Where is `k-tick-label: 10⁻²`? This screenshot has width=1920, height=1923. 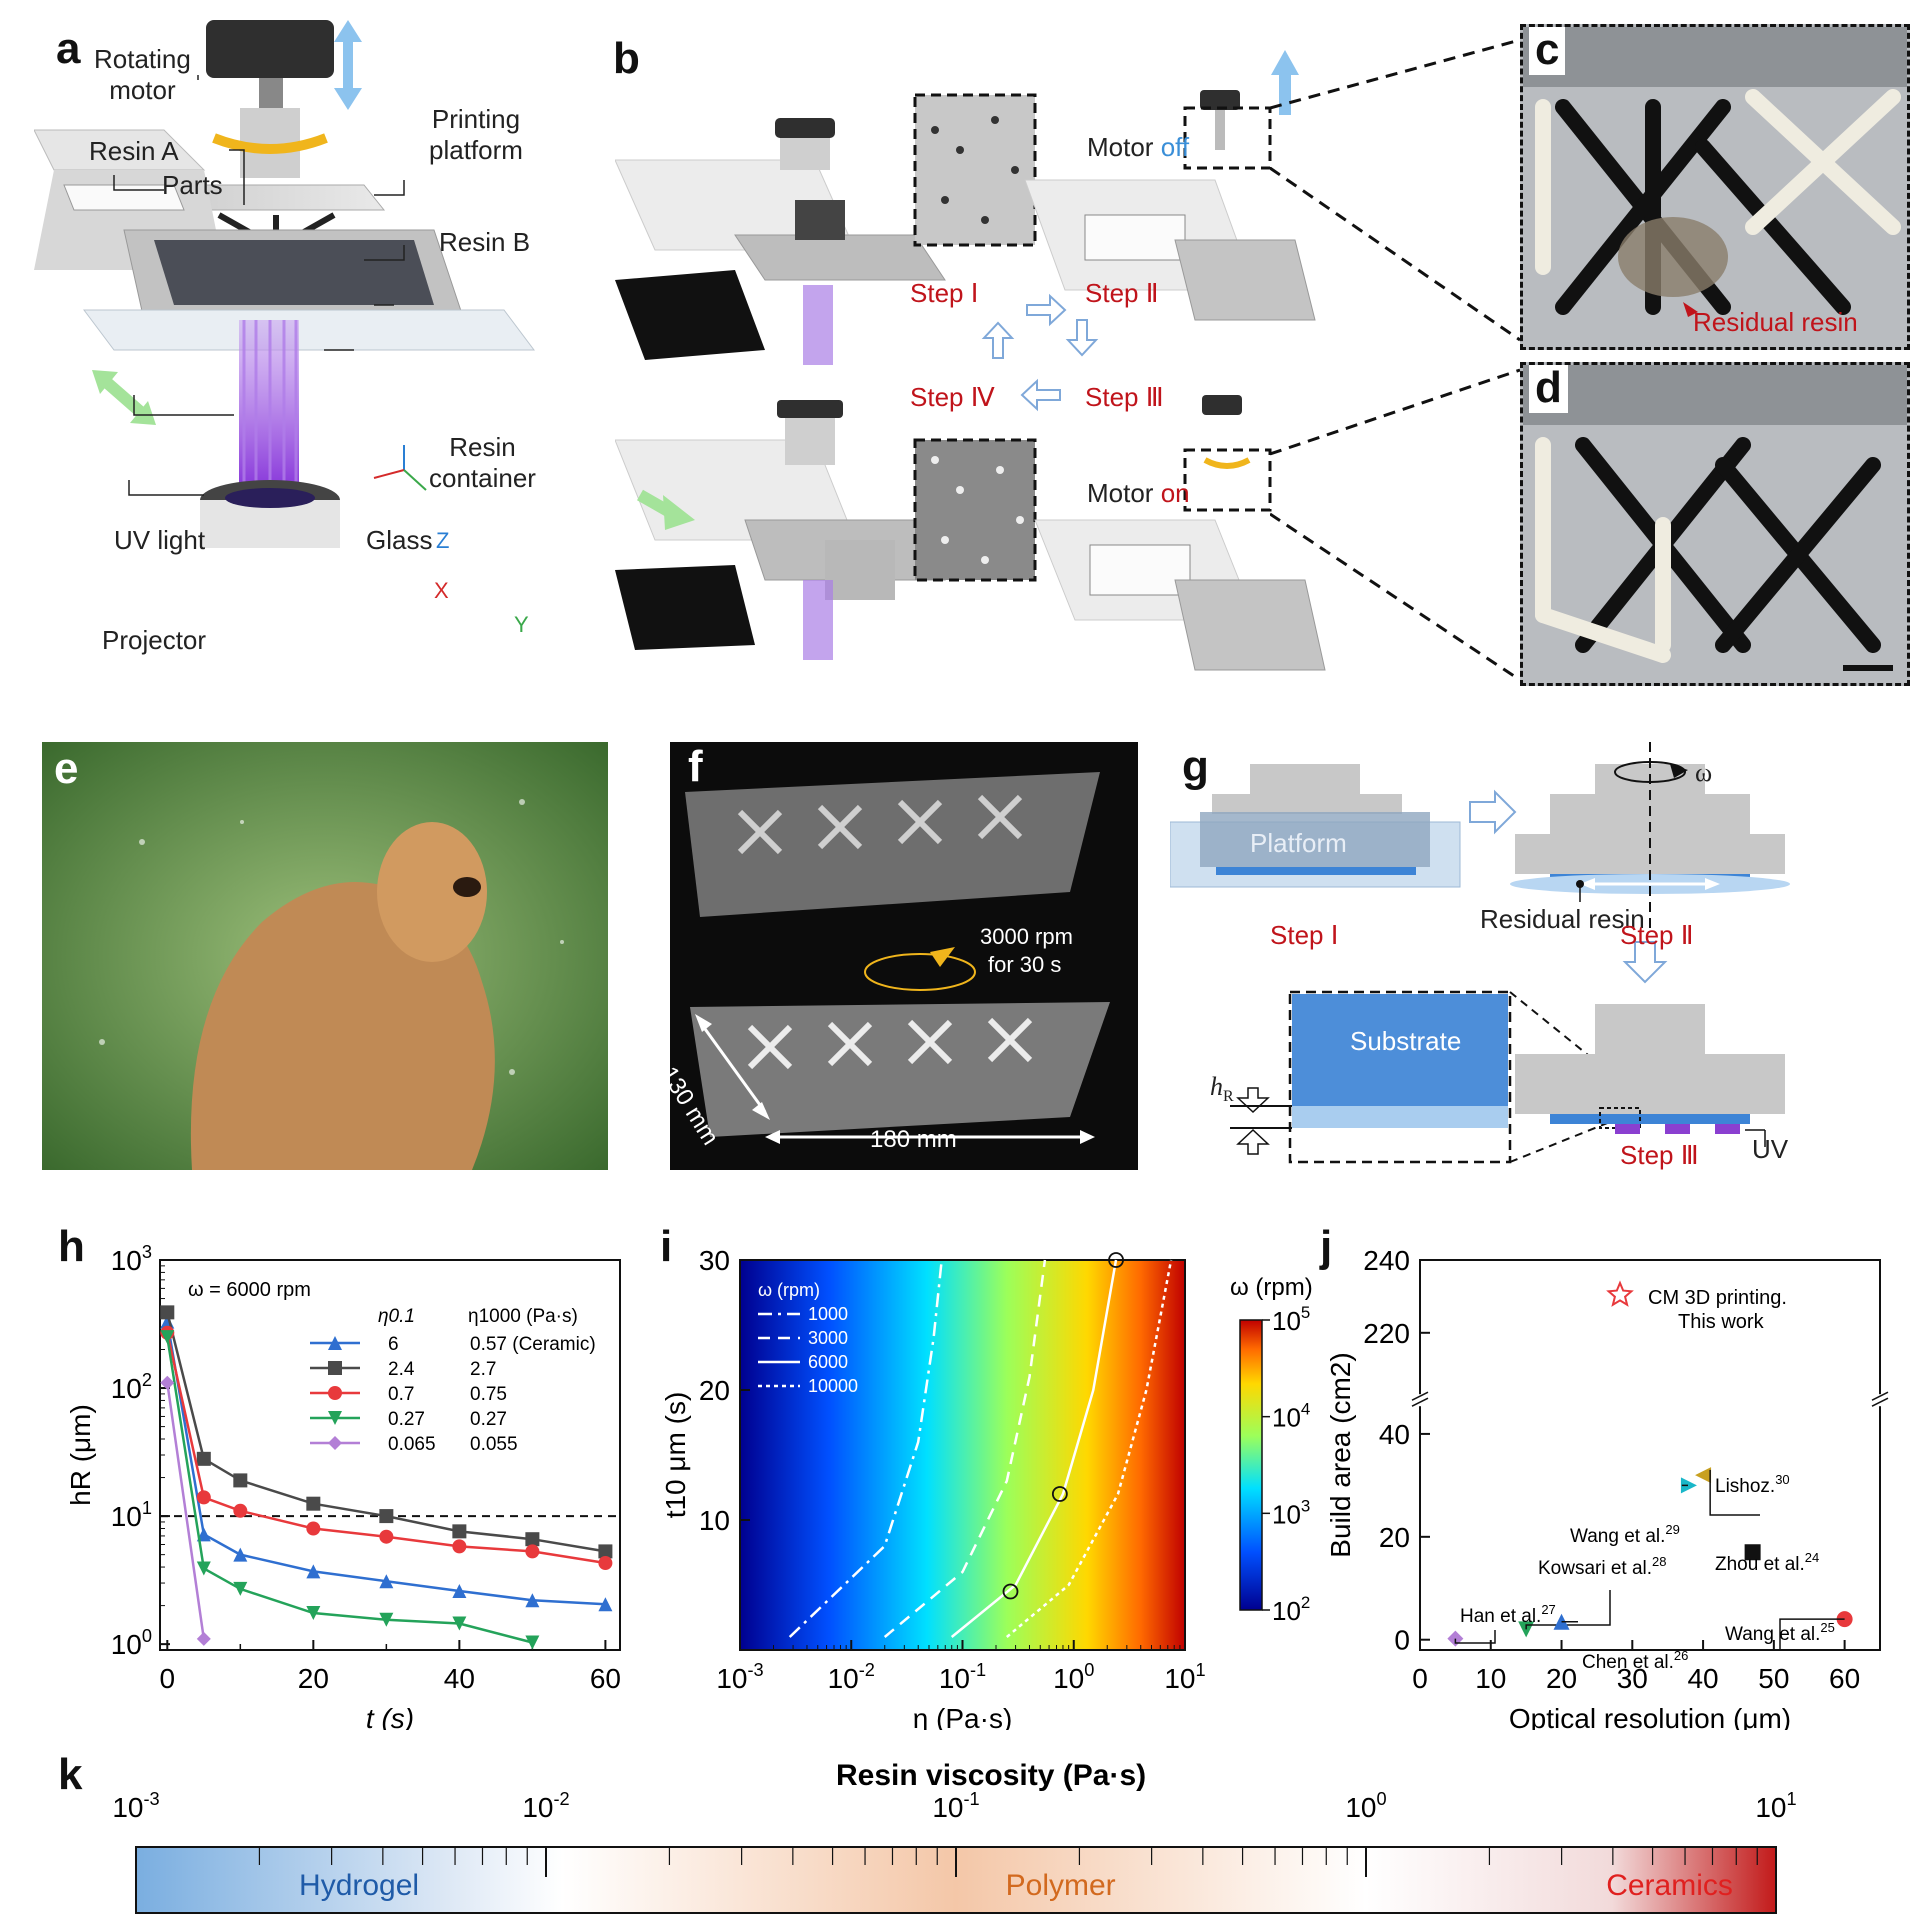 k-tick-label: 10⁻² is located at coordinates (545, 1806).